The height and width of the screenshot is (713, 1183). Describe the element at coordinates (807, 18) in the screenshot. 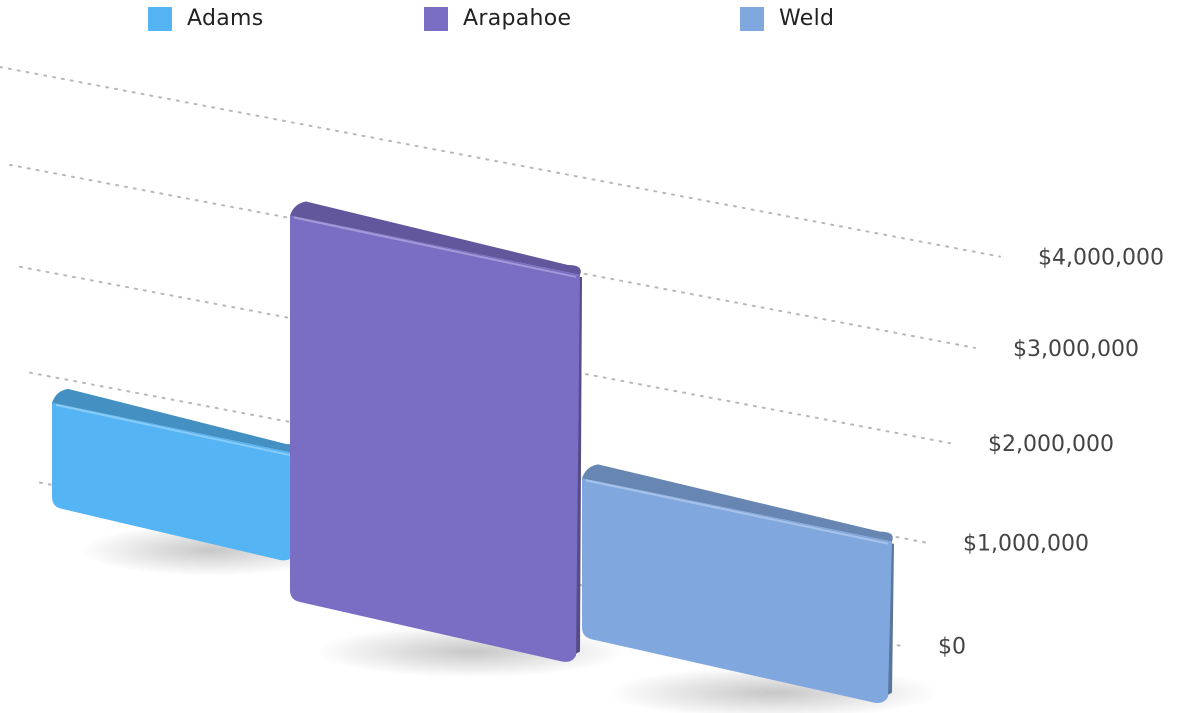

I see `legend-label-weld: Weld` at that location.